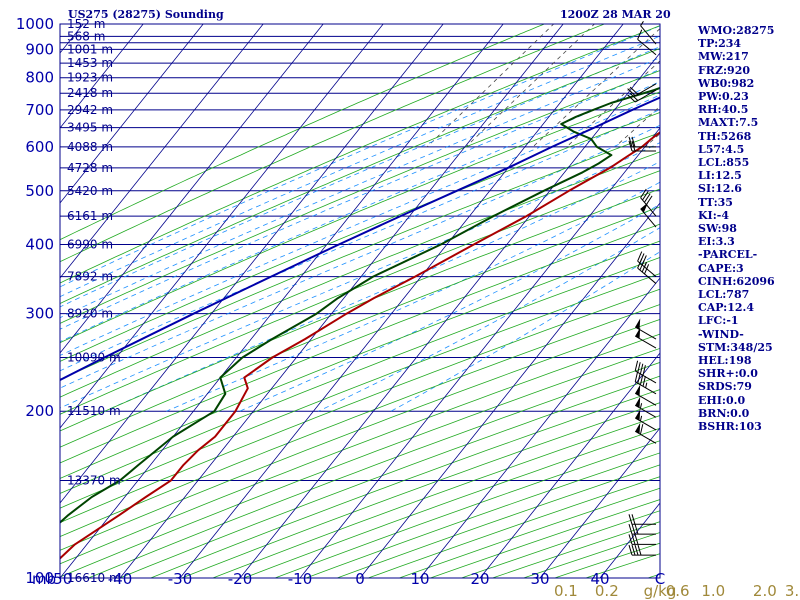 Image resolution: width=800 pixels, height=600 pixels. I want to click on temperature-tick-label: -10, so click(300, 579).